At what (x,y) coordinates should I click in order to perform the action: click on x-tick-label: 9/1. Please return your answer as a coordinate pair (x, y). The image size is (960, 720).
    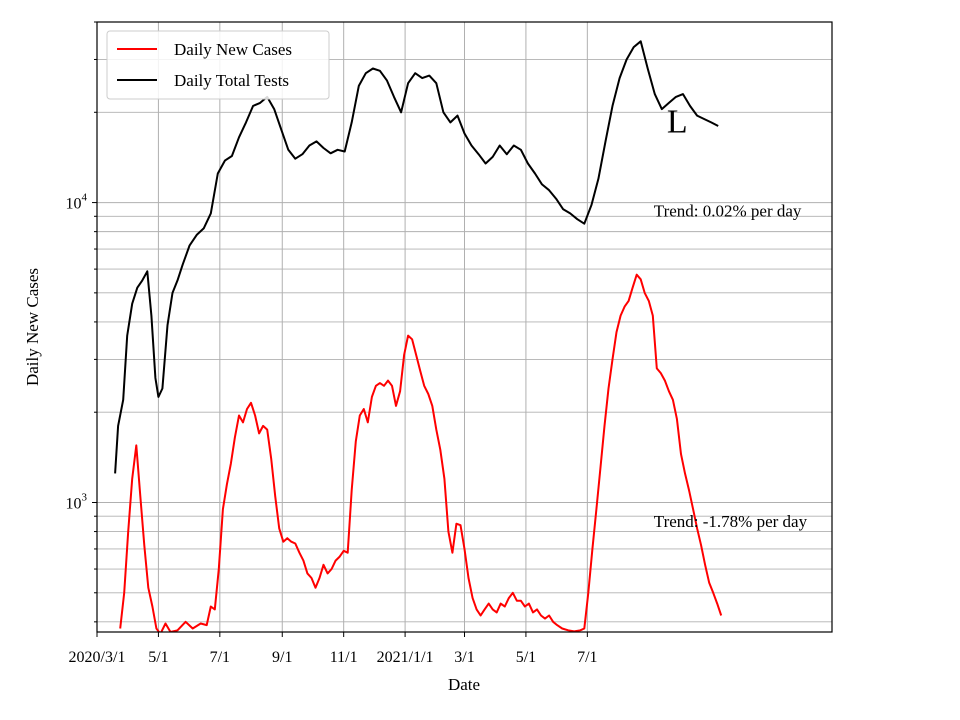
    Looking at the image, I should click on (282, 657).